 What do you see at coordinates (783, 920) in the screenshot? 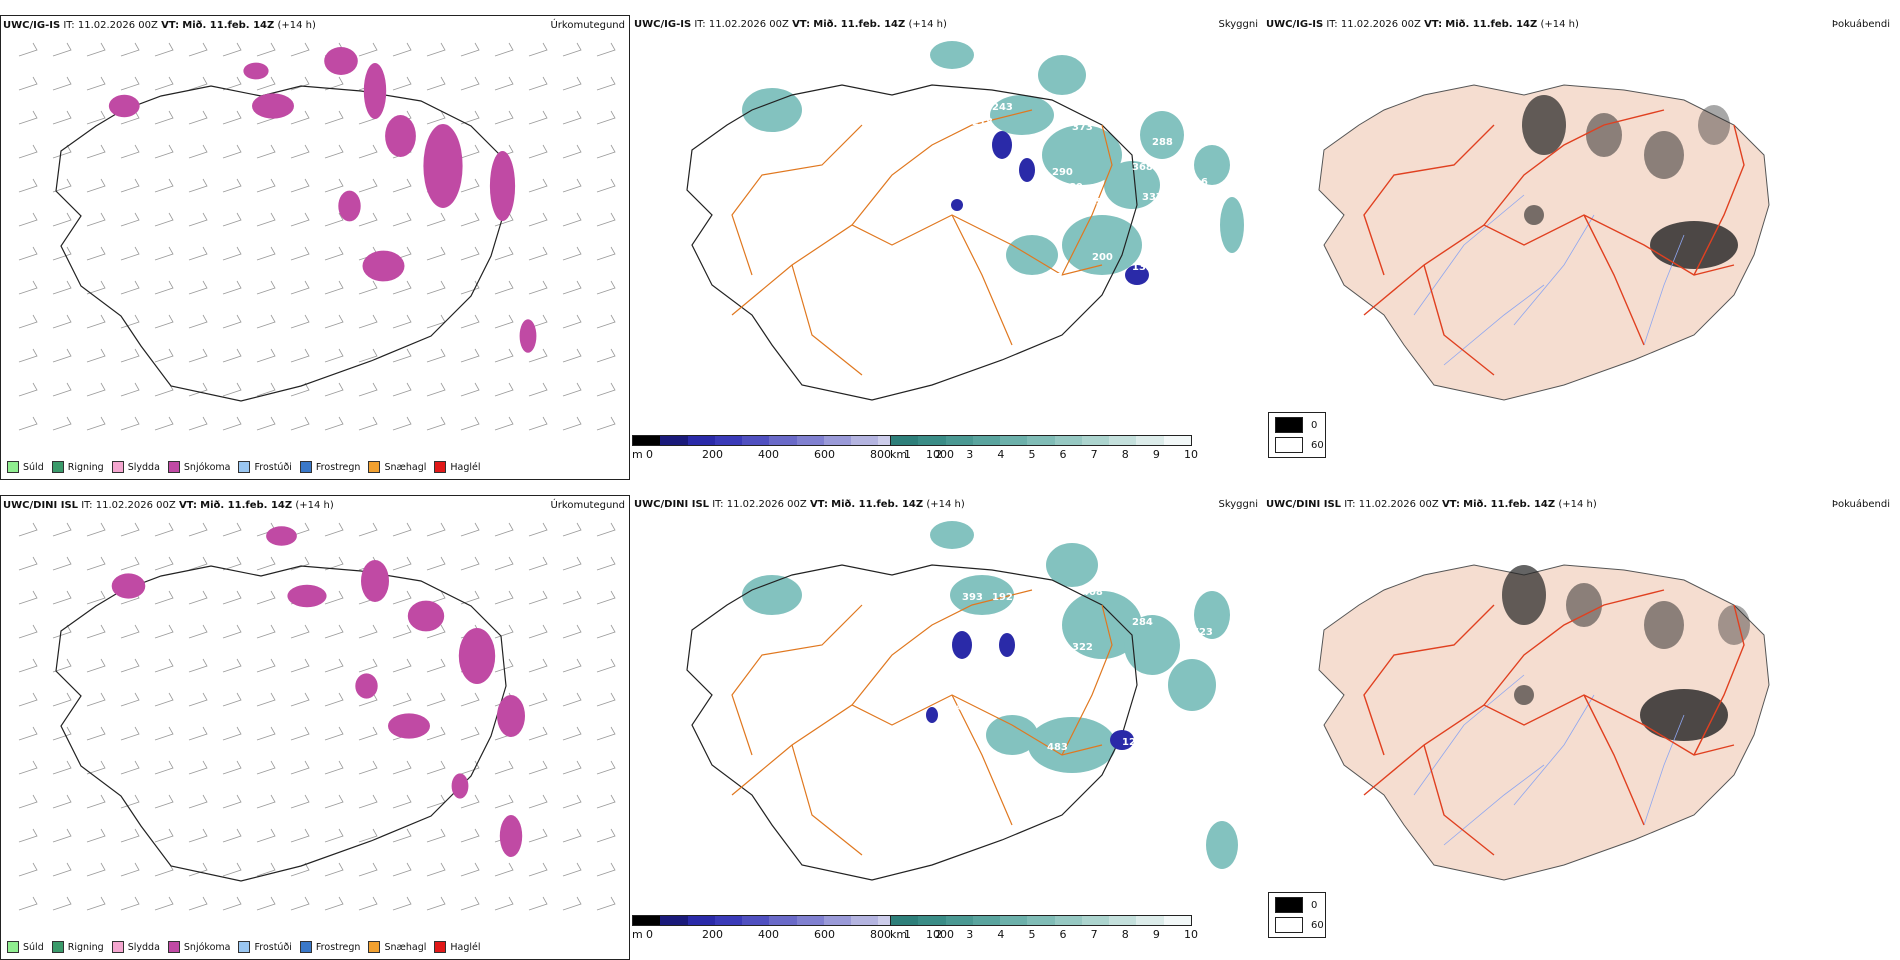
I see `colorbar-strip` at bounding box center [783, 920].